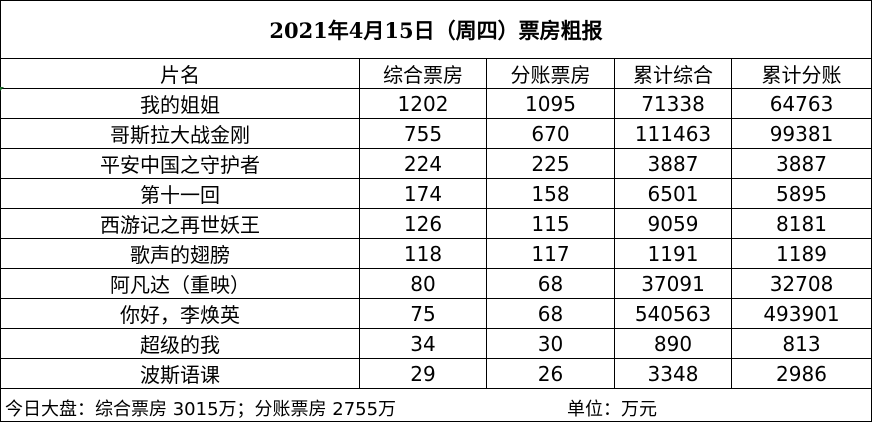 Image resolution: width=872 pixels, height=429 pixels. I want to click on report-title: 2021年4月15日（周四）票房粗报, so click(436, 29).